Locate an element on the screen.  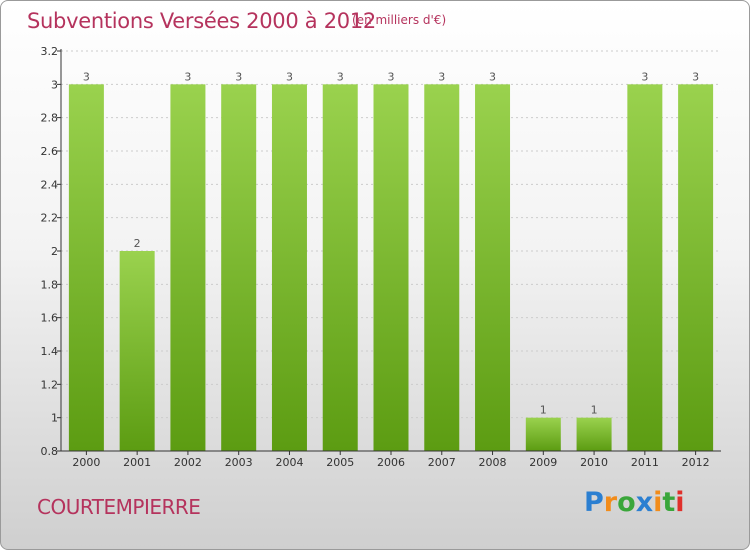
chart-unit-note: (en milliers d'€) is located at coordinates (399, 20).